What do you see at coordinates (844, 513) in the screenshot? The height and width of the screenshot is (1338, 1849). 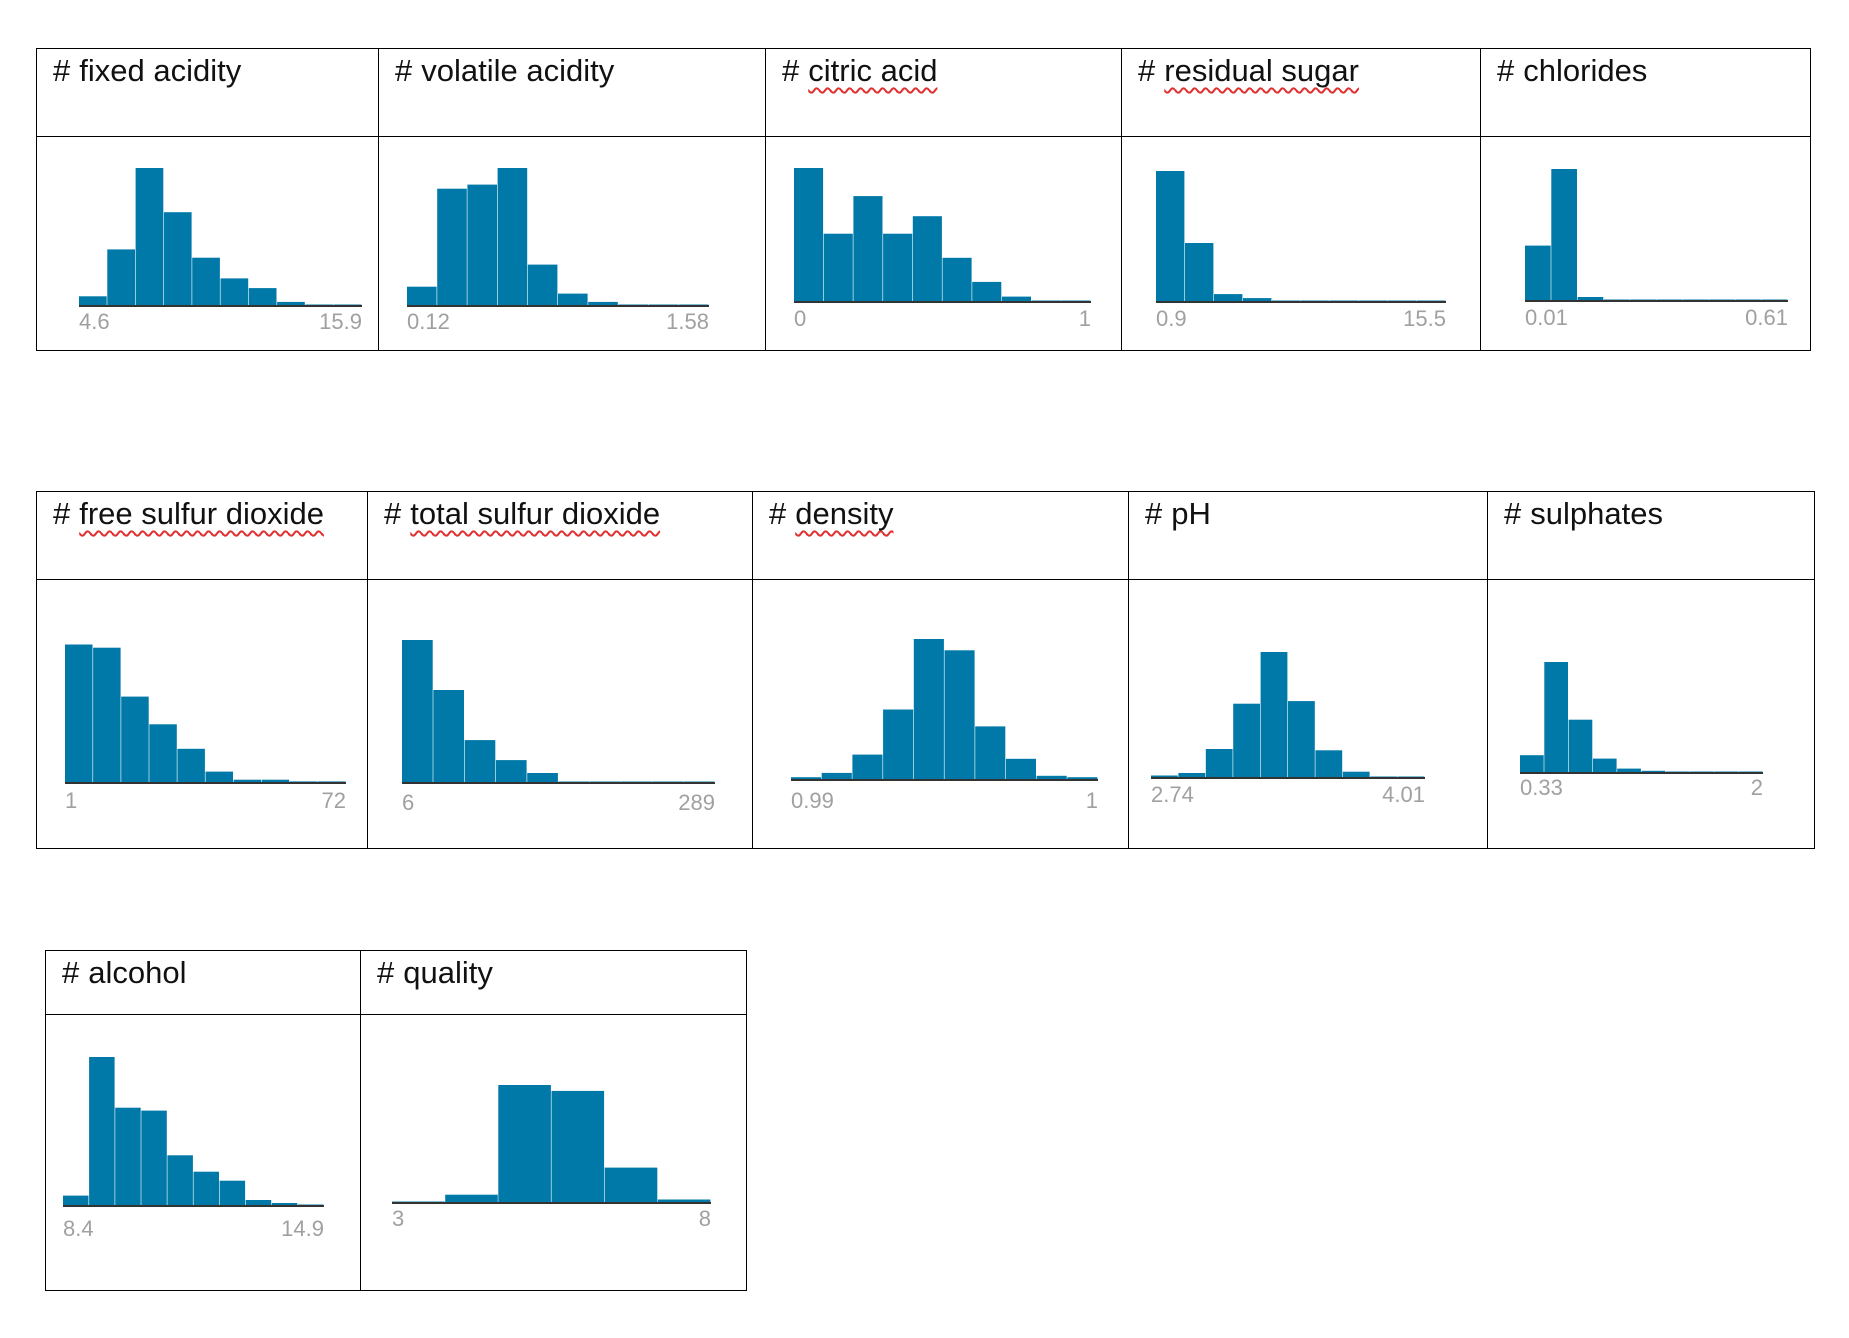 I see `column-title: density` at bounding box center [844, 513].